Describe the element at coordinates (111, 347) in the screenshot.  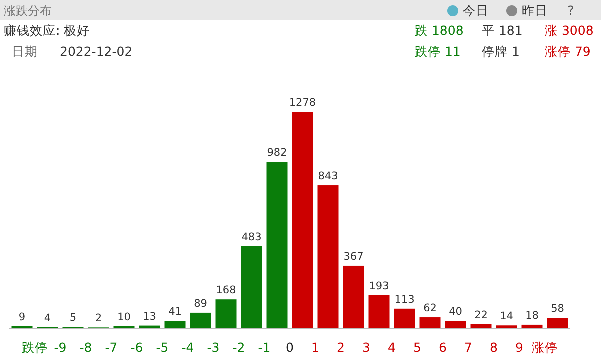
I see `x-tick-label: -7` at that location.